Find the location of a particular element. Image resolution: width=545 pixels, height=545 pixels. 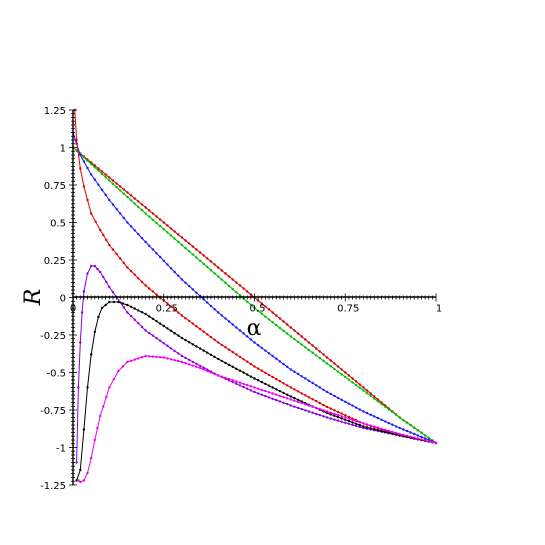

x-tick-label: 0 is located at coordinates (73, 309).